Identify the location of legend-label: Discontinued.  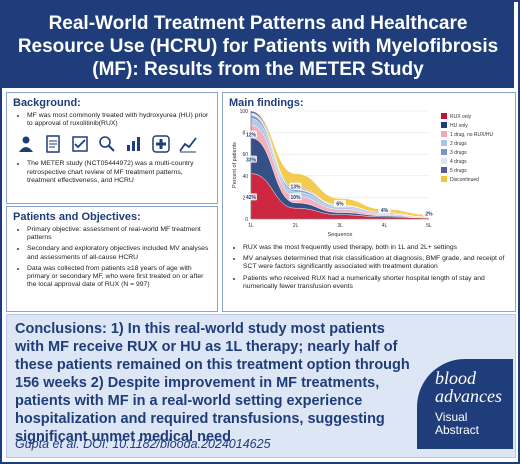
(464, 180).